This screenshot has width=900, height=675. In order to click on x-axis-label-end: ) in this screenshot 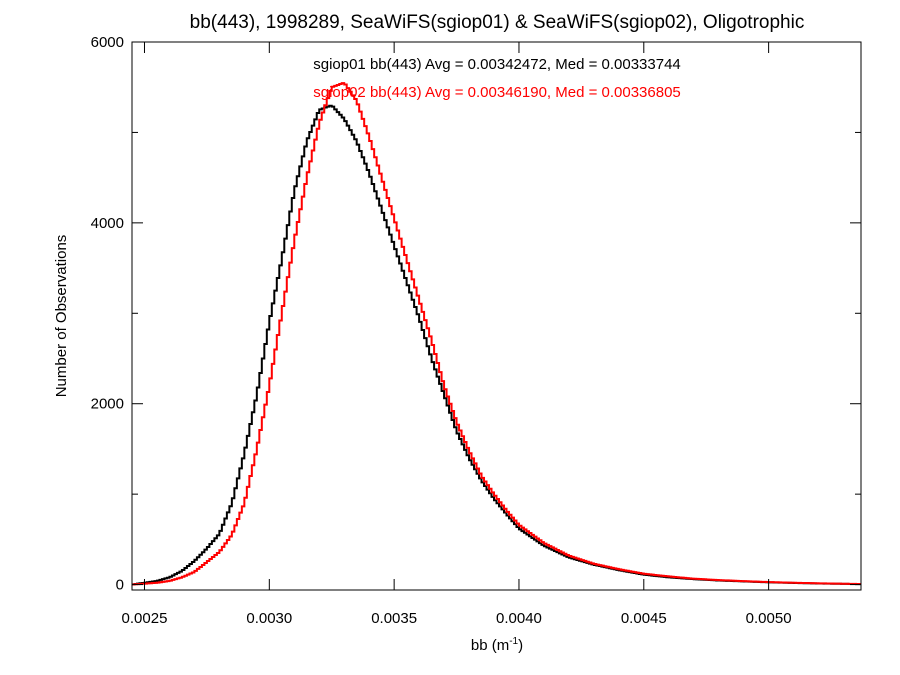, I will do `click(520, 645)`.